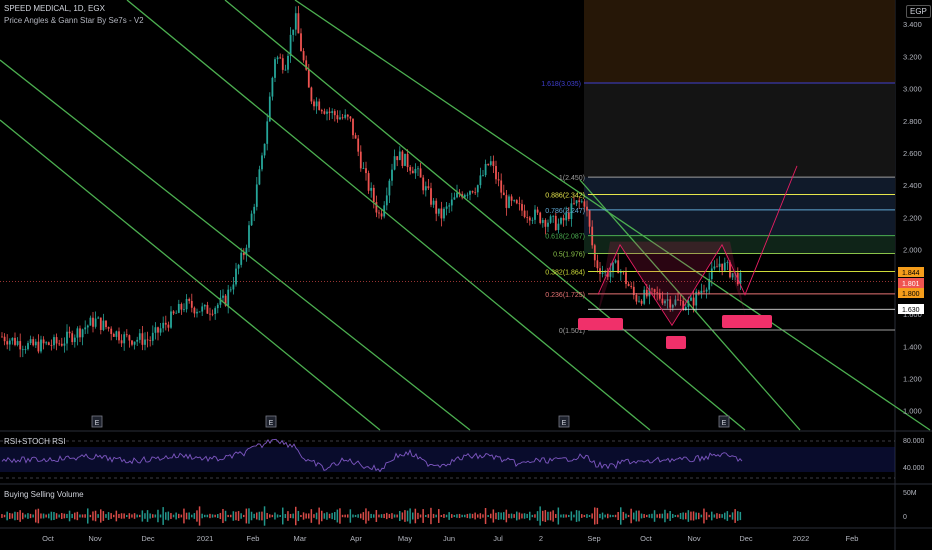  Describe the element at coordinates (801, 538) in the screenshot. I see `time-tick-label: 2022` at that location.